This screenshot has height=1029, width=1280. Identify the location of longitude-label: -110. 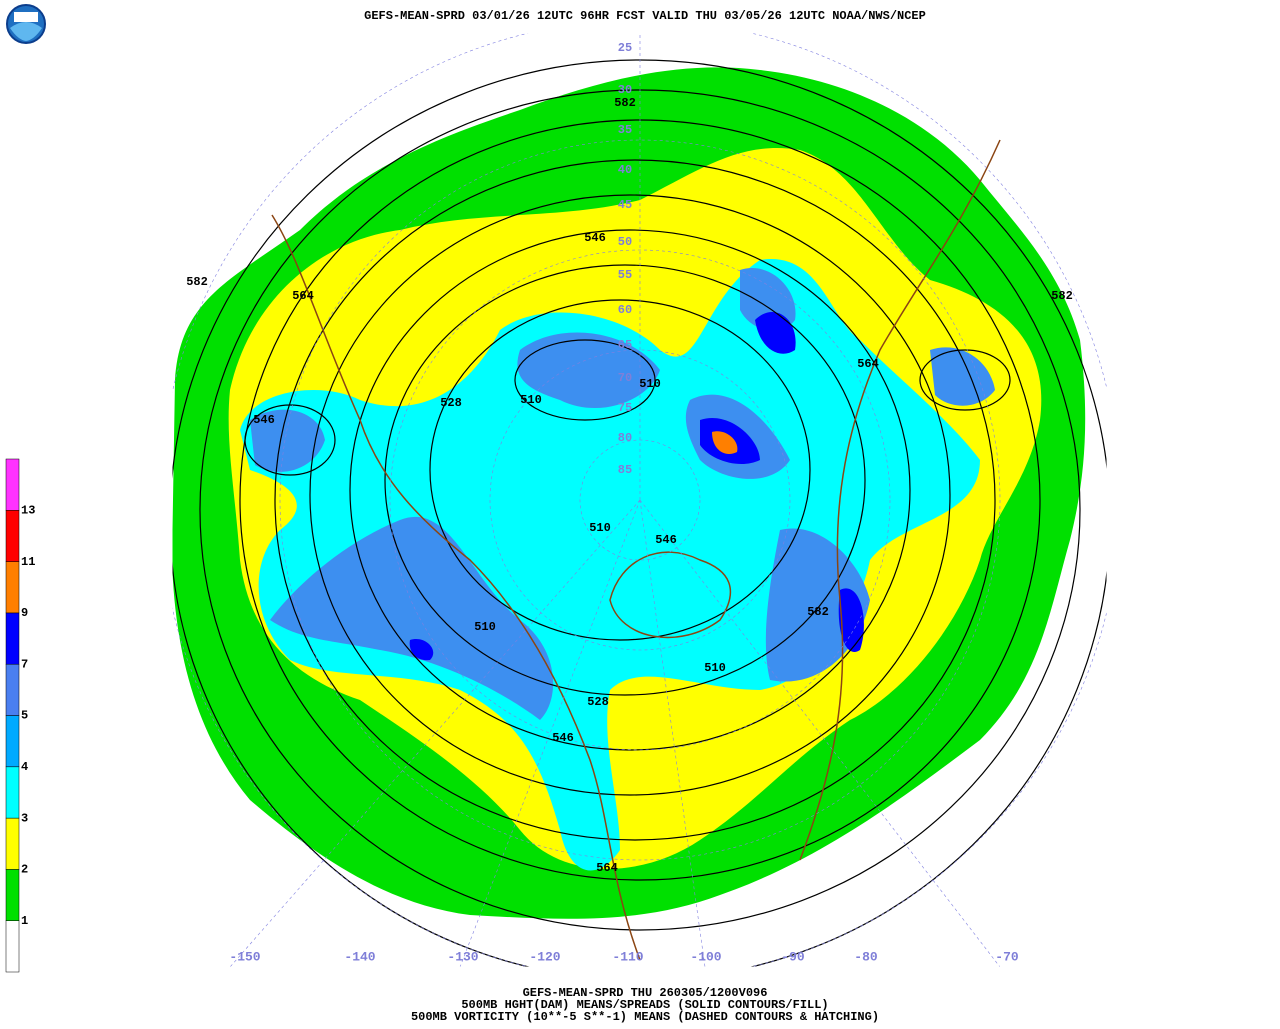
(627, 956).